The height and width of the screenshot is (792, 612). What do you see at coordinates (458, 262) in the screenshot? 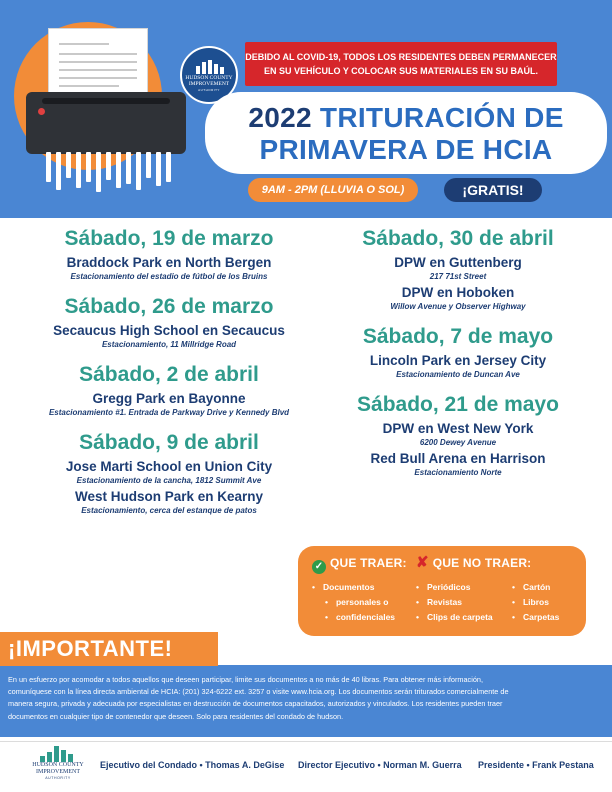
I see `event-location: DPW en Guttenberg` at bounding box center [458, 262].